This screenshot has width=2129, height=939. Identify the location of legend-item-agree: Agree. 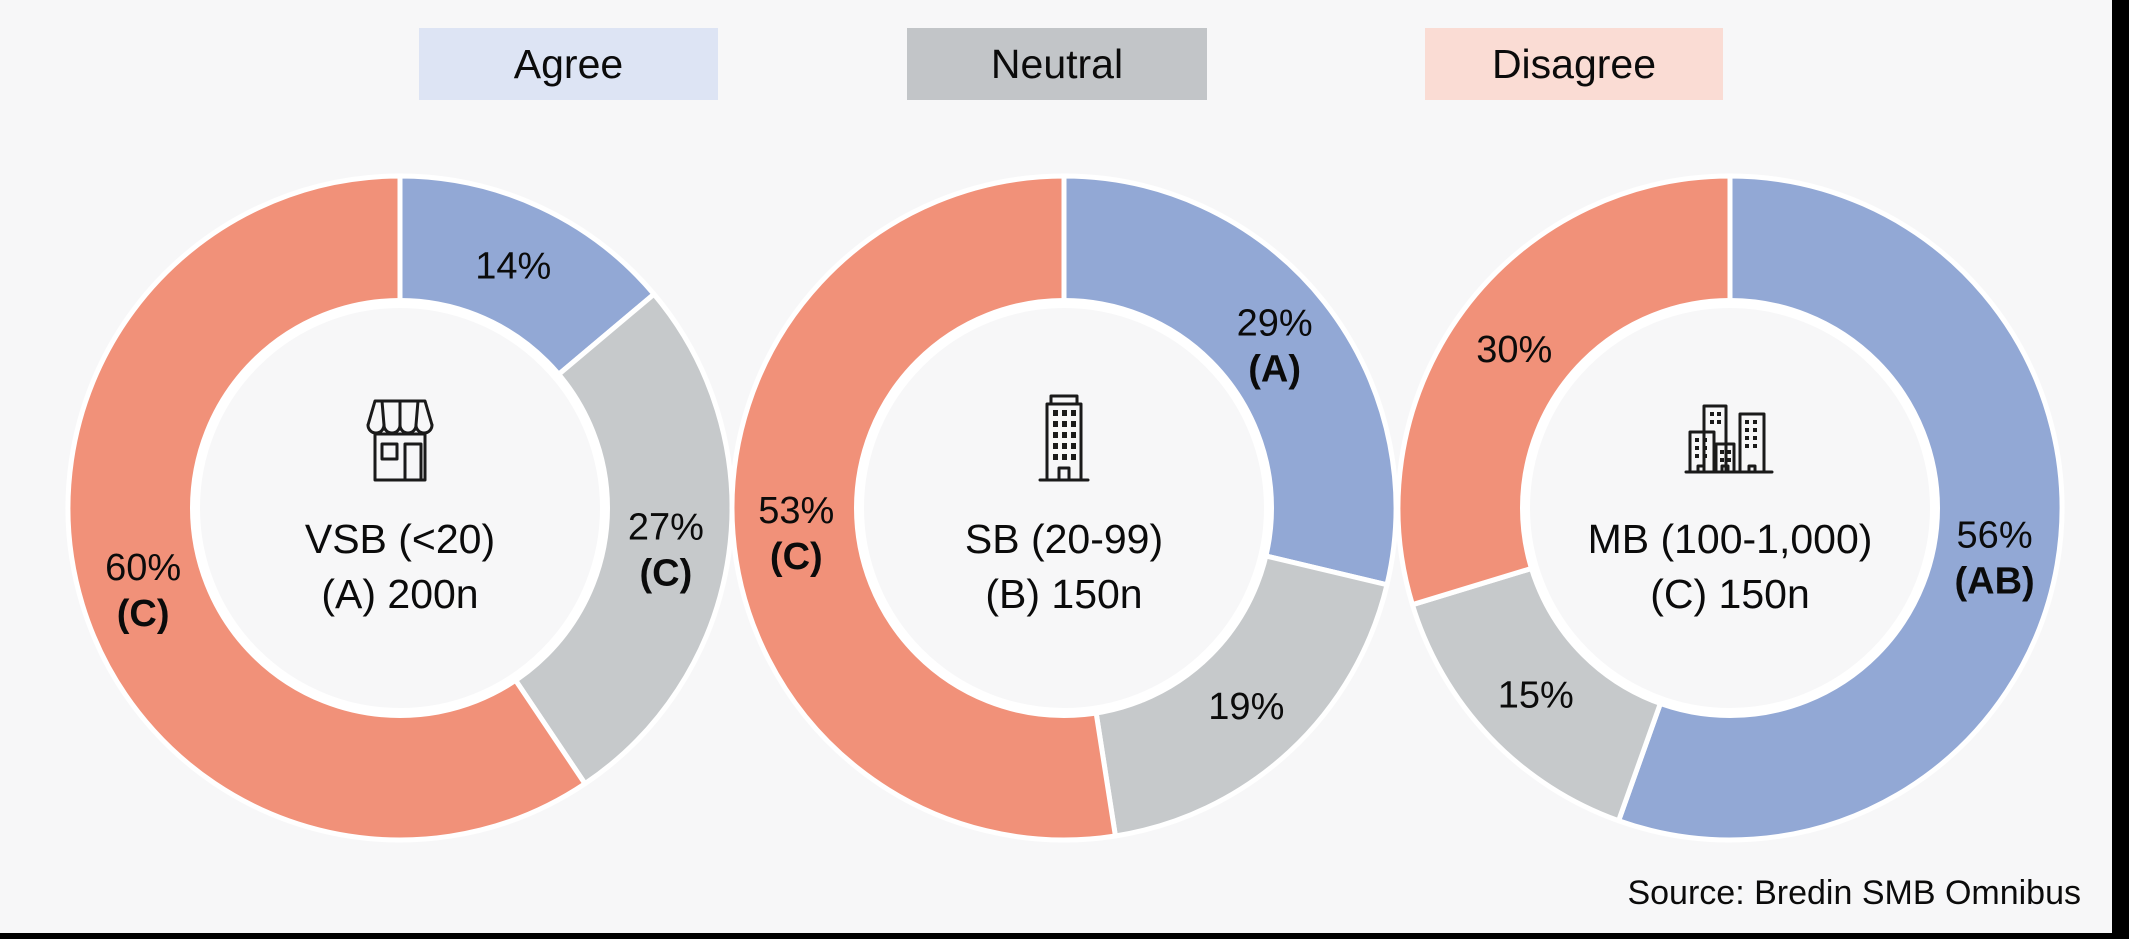
(568, 64).